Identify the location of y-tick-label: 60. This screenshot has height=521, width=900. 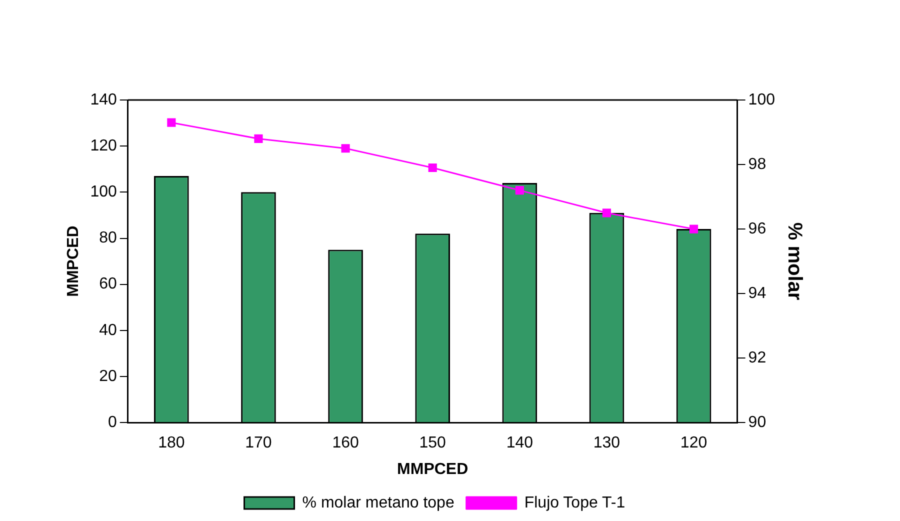
(108, 284).